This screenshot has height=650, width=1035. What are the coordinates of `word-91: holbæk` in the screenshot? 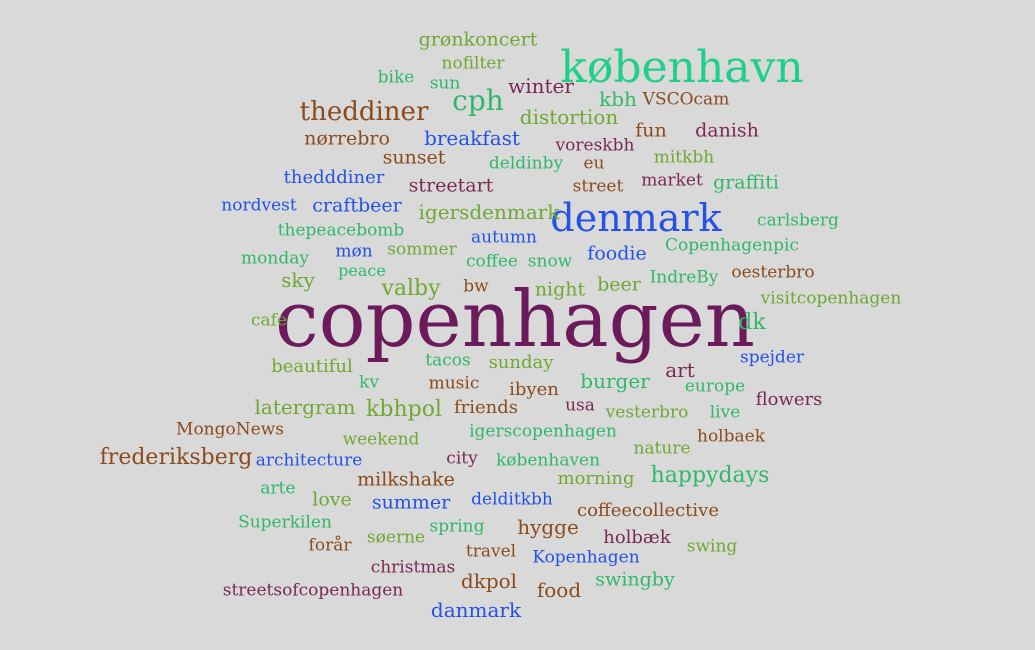 It's located at (637, 537).